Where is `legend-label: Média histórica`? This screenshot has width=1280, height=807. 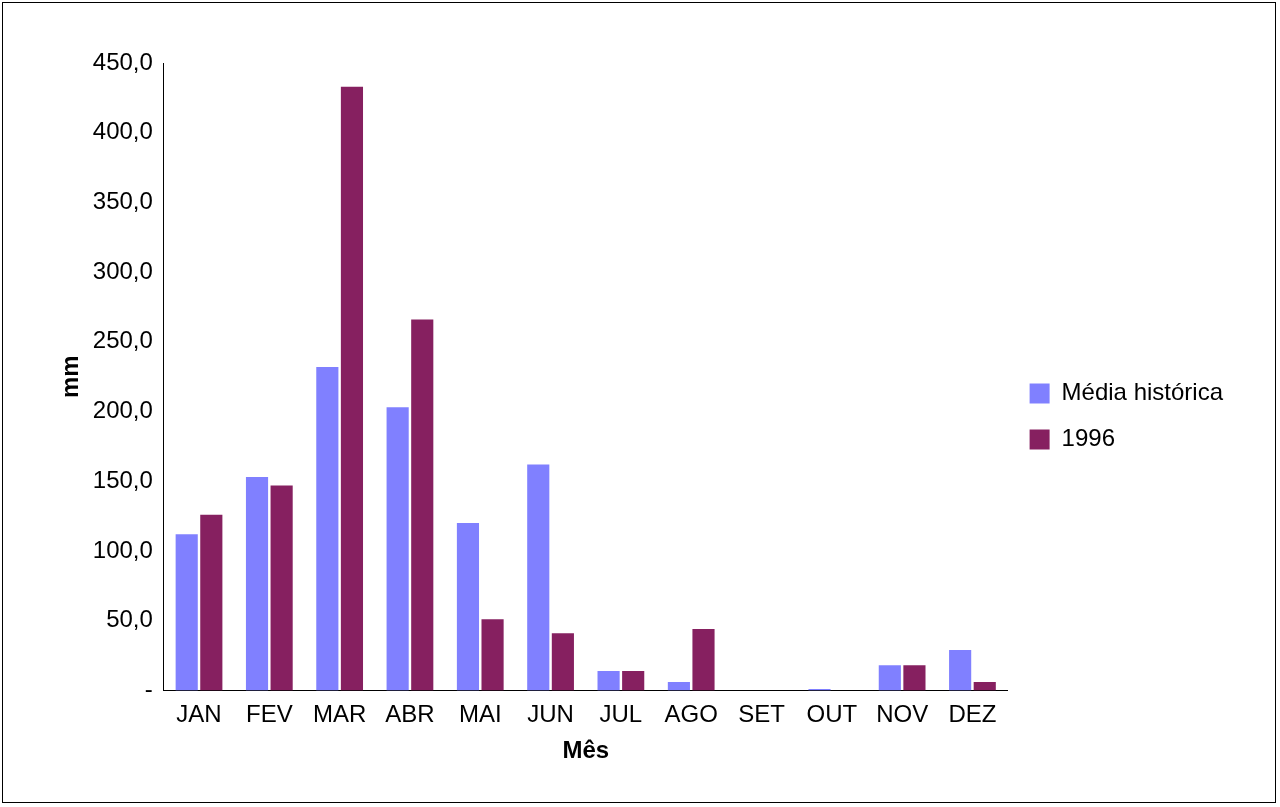
legend-label: Média histórica is located at coordinates (1142, 392).